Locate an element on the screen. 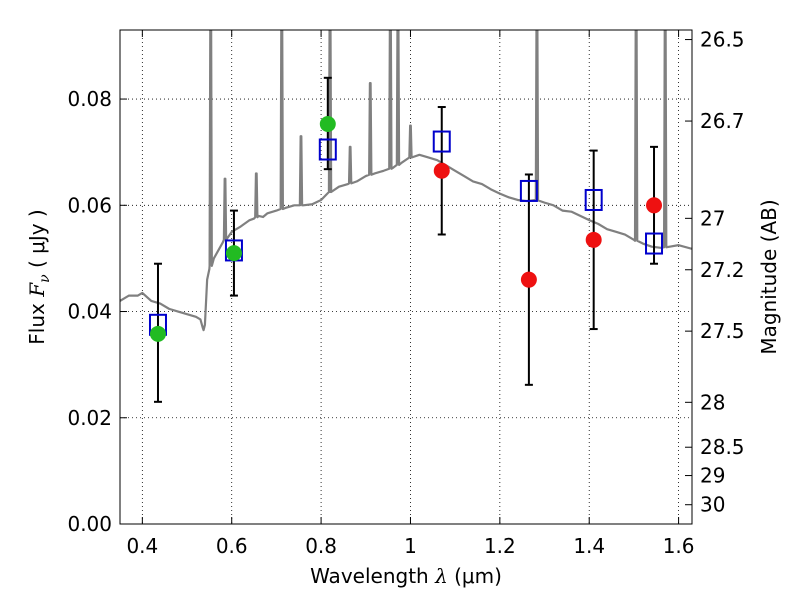 This screenshot has height=600, width=800. y2-tick-label: 30 is located at coordinates (712, 505).